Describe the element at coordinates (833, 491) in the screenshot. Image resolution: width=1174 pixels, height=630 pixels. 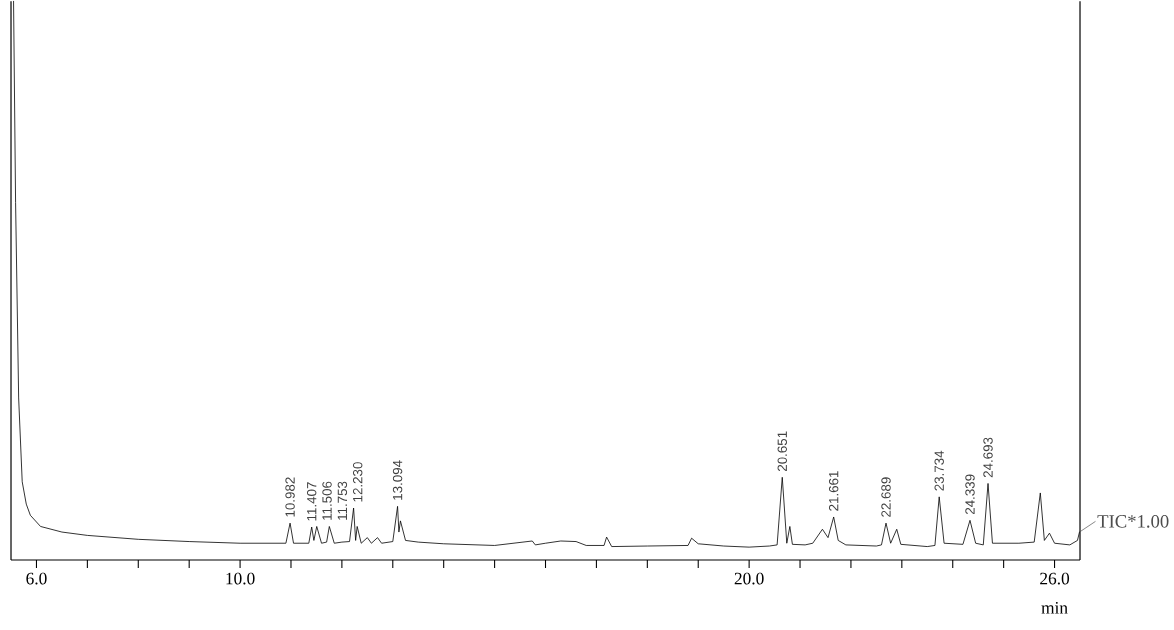
I see `annotation: 21.661` at that location.